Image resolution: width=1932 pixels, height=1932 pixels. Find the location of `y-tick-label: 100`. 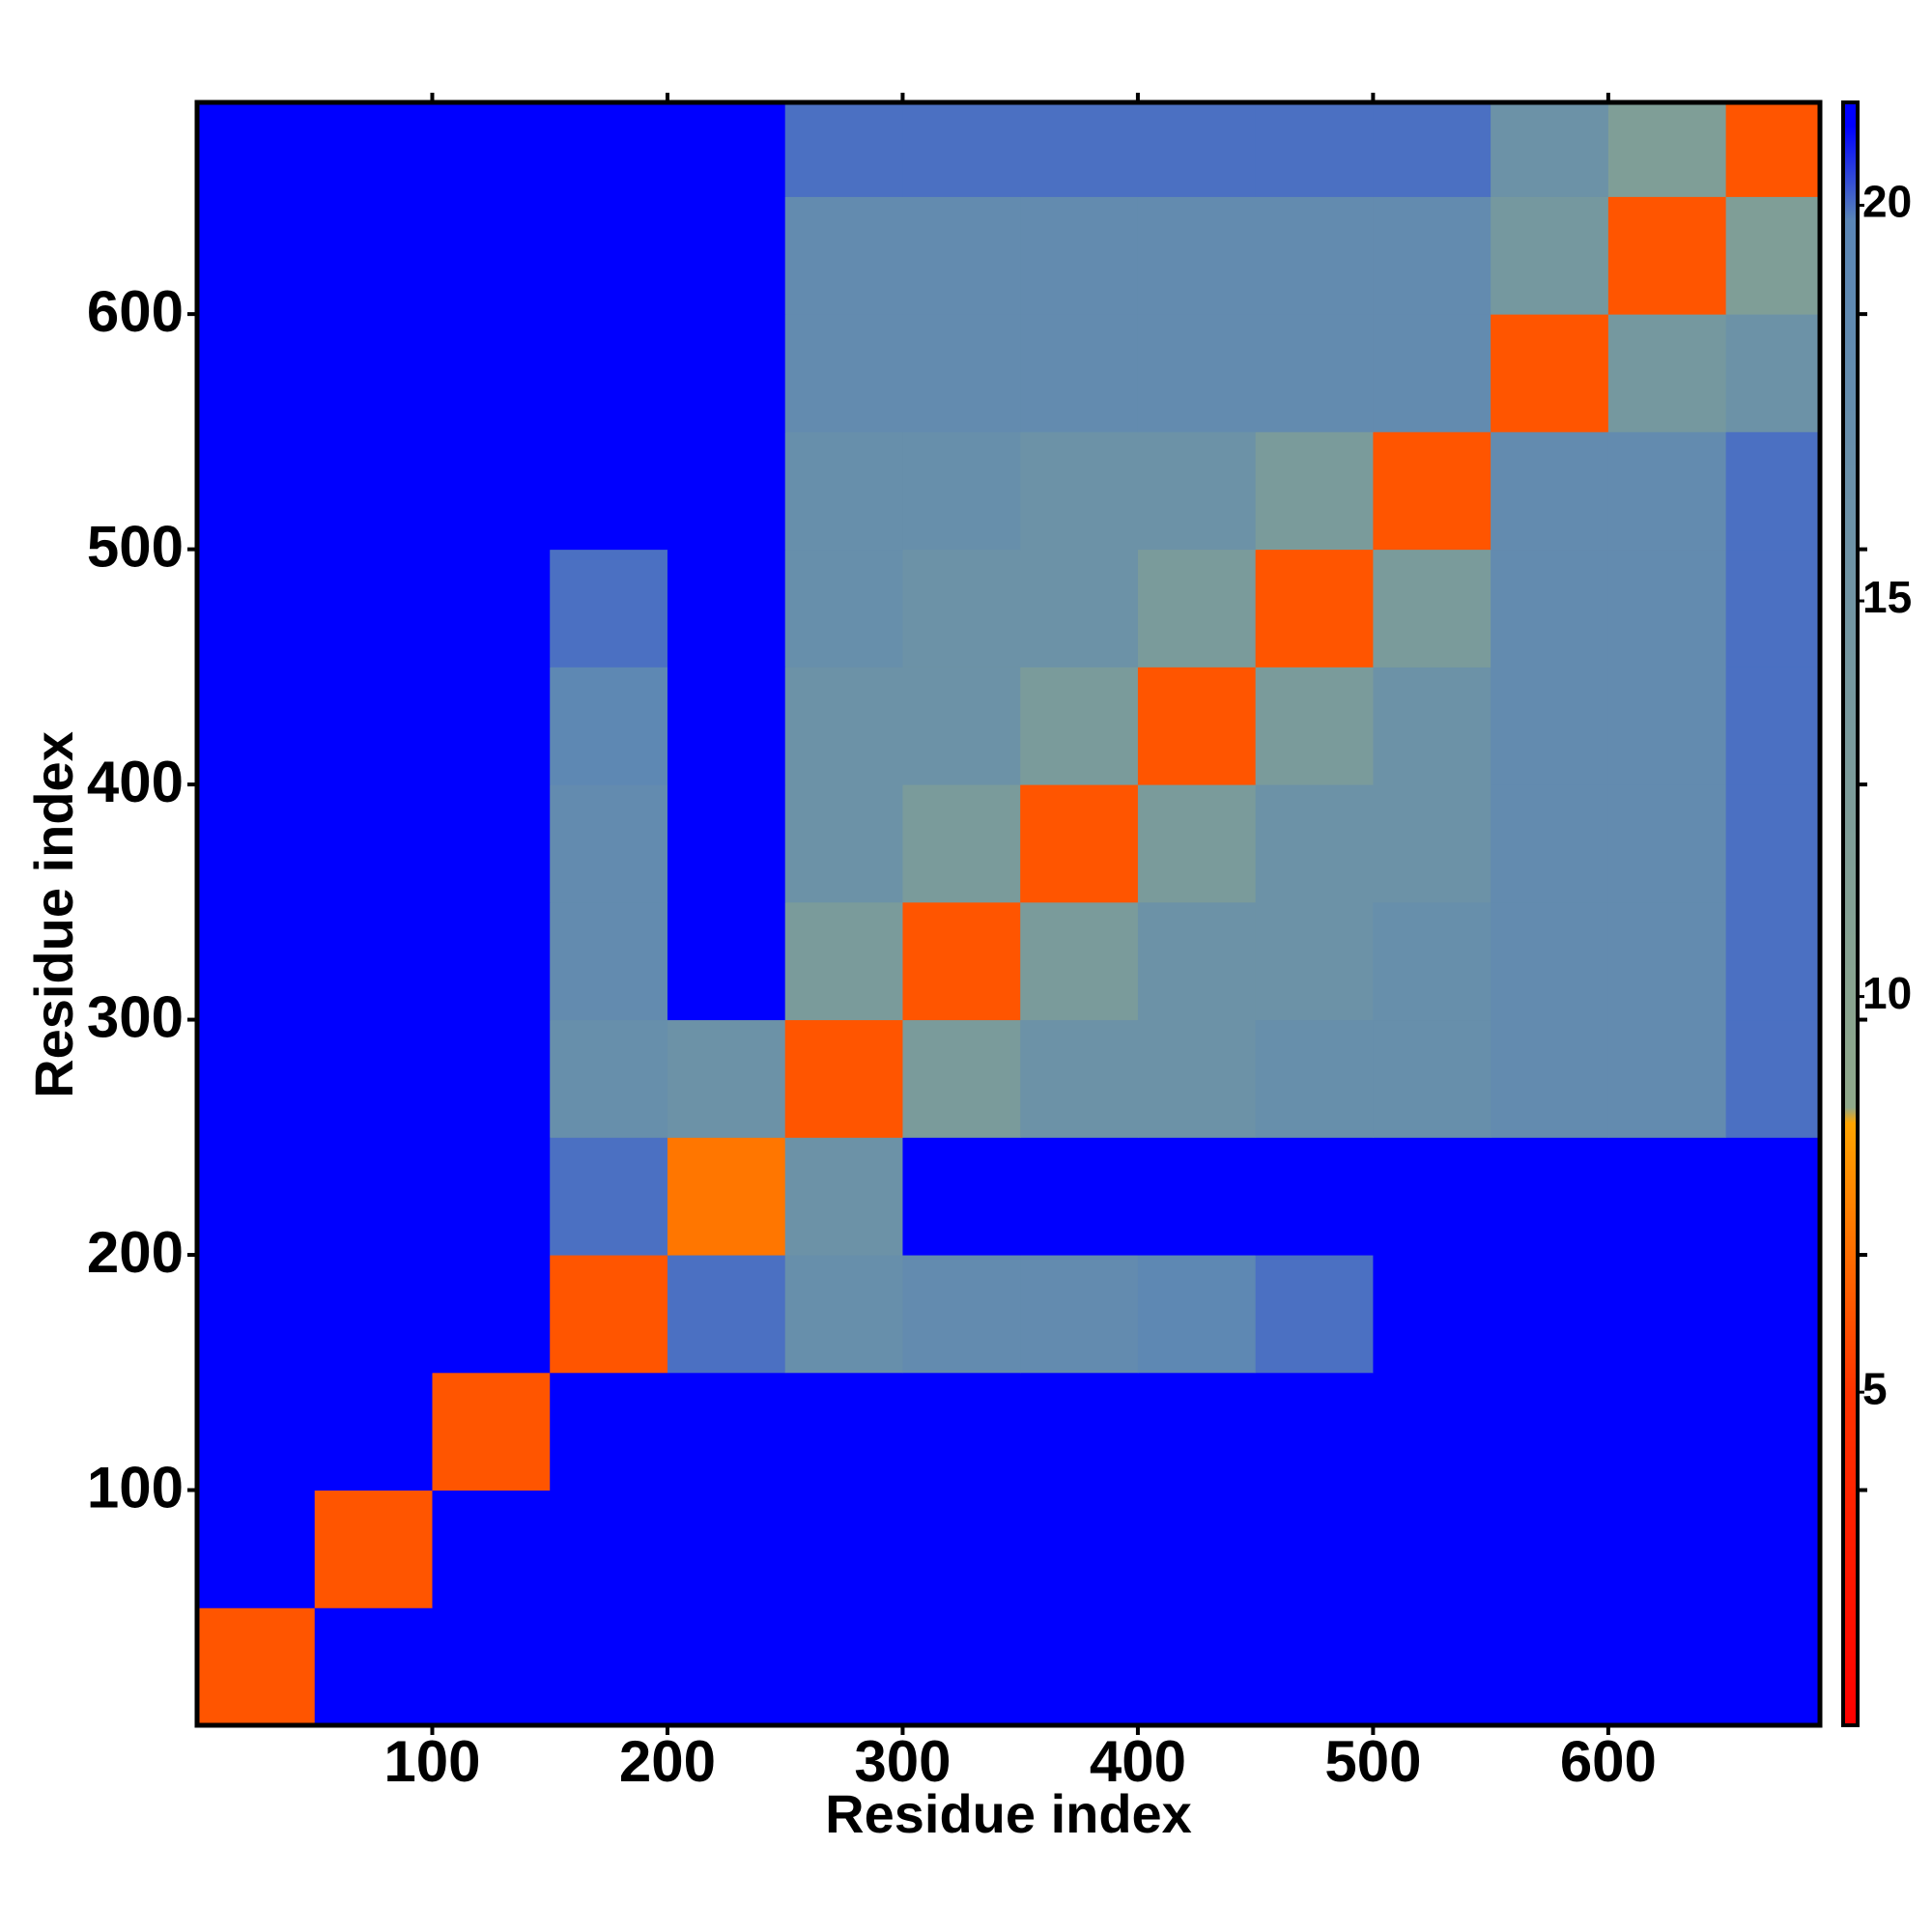

y-tick-label: 100 is located at coordinates (135, 1487).